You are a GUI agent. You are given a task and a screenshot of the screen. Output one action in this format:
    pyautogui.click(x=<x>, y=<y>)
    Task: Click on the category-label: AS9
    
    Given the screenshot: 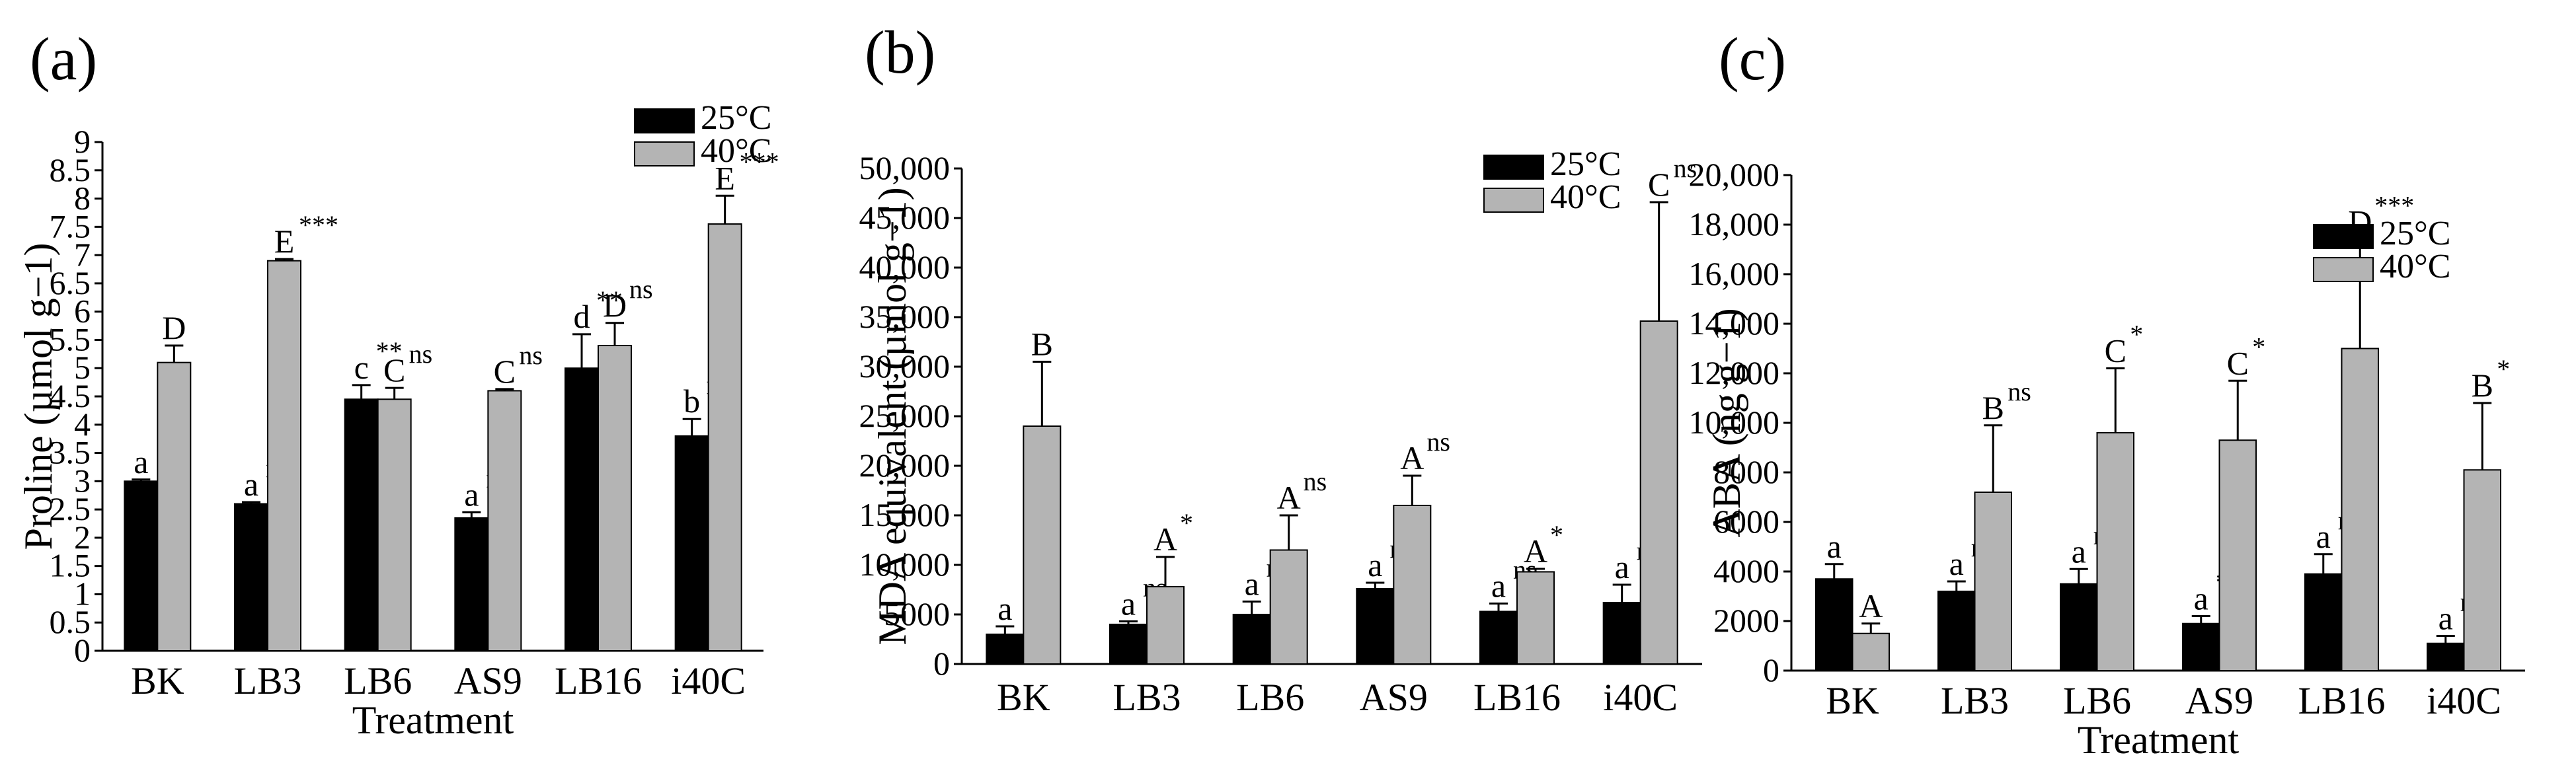 What is the action you would take?
    pyautogui.click(x=1394, y=697)
    